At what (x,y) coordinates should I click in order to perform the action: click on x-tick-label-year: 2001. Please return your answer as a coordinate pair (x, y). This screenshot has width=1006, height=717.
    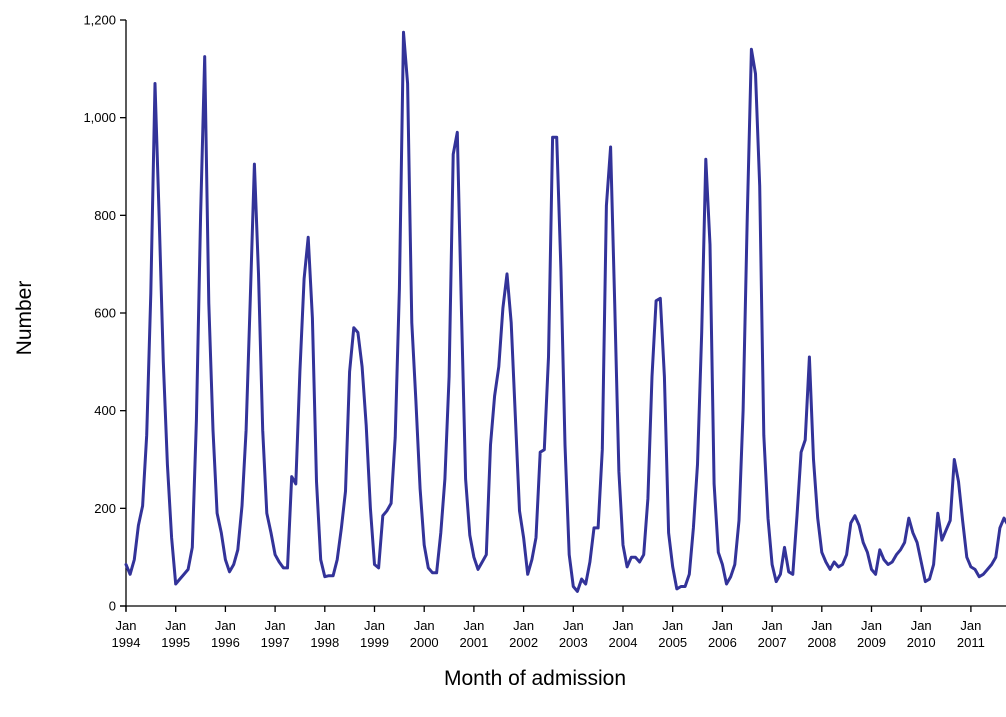
    Looking at the image, I should click on (473, 642).